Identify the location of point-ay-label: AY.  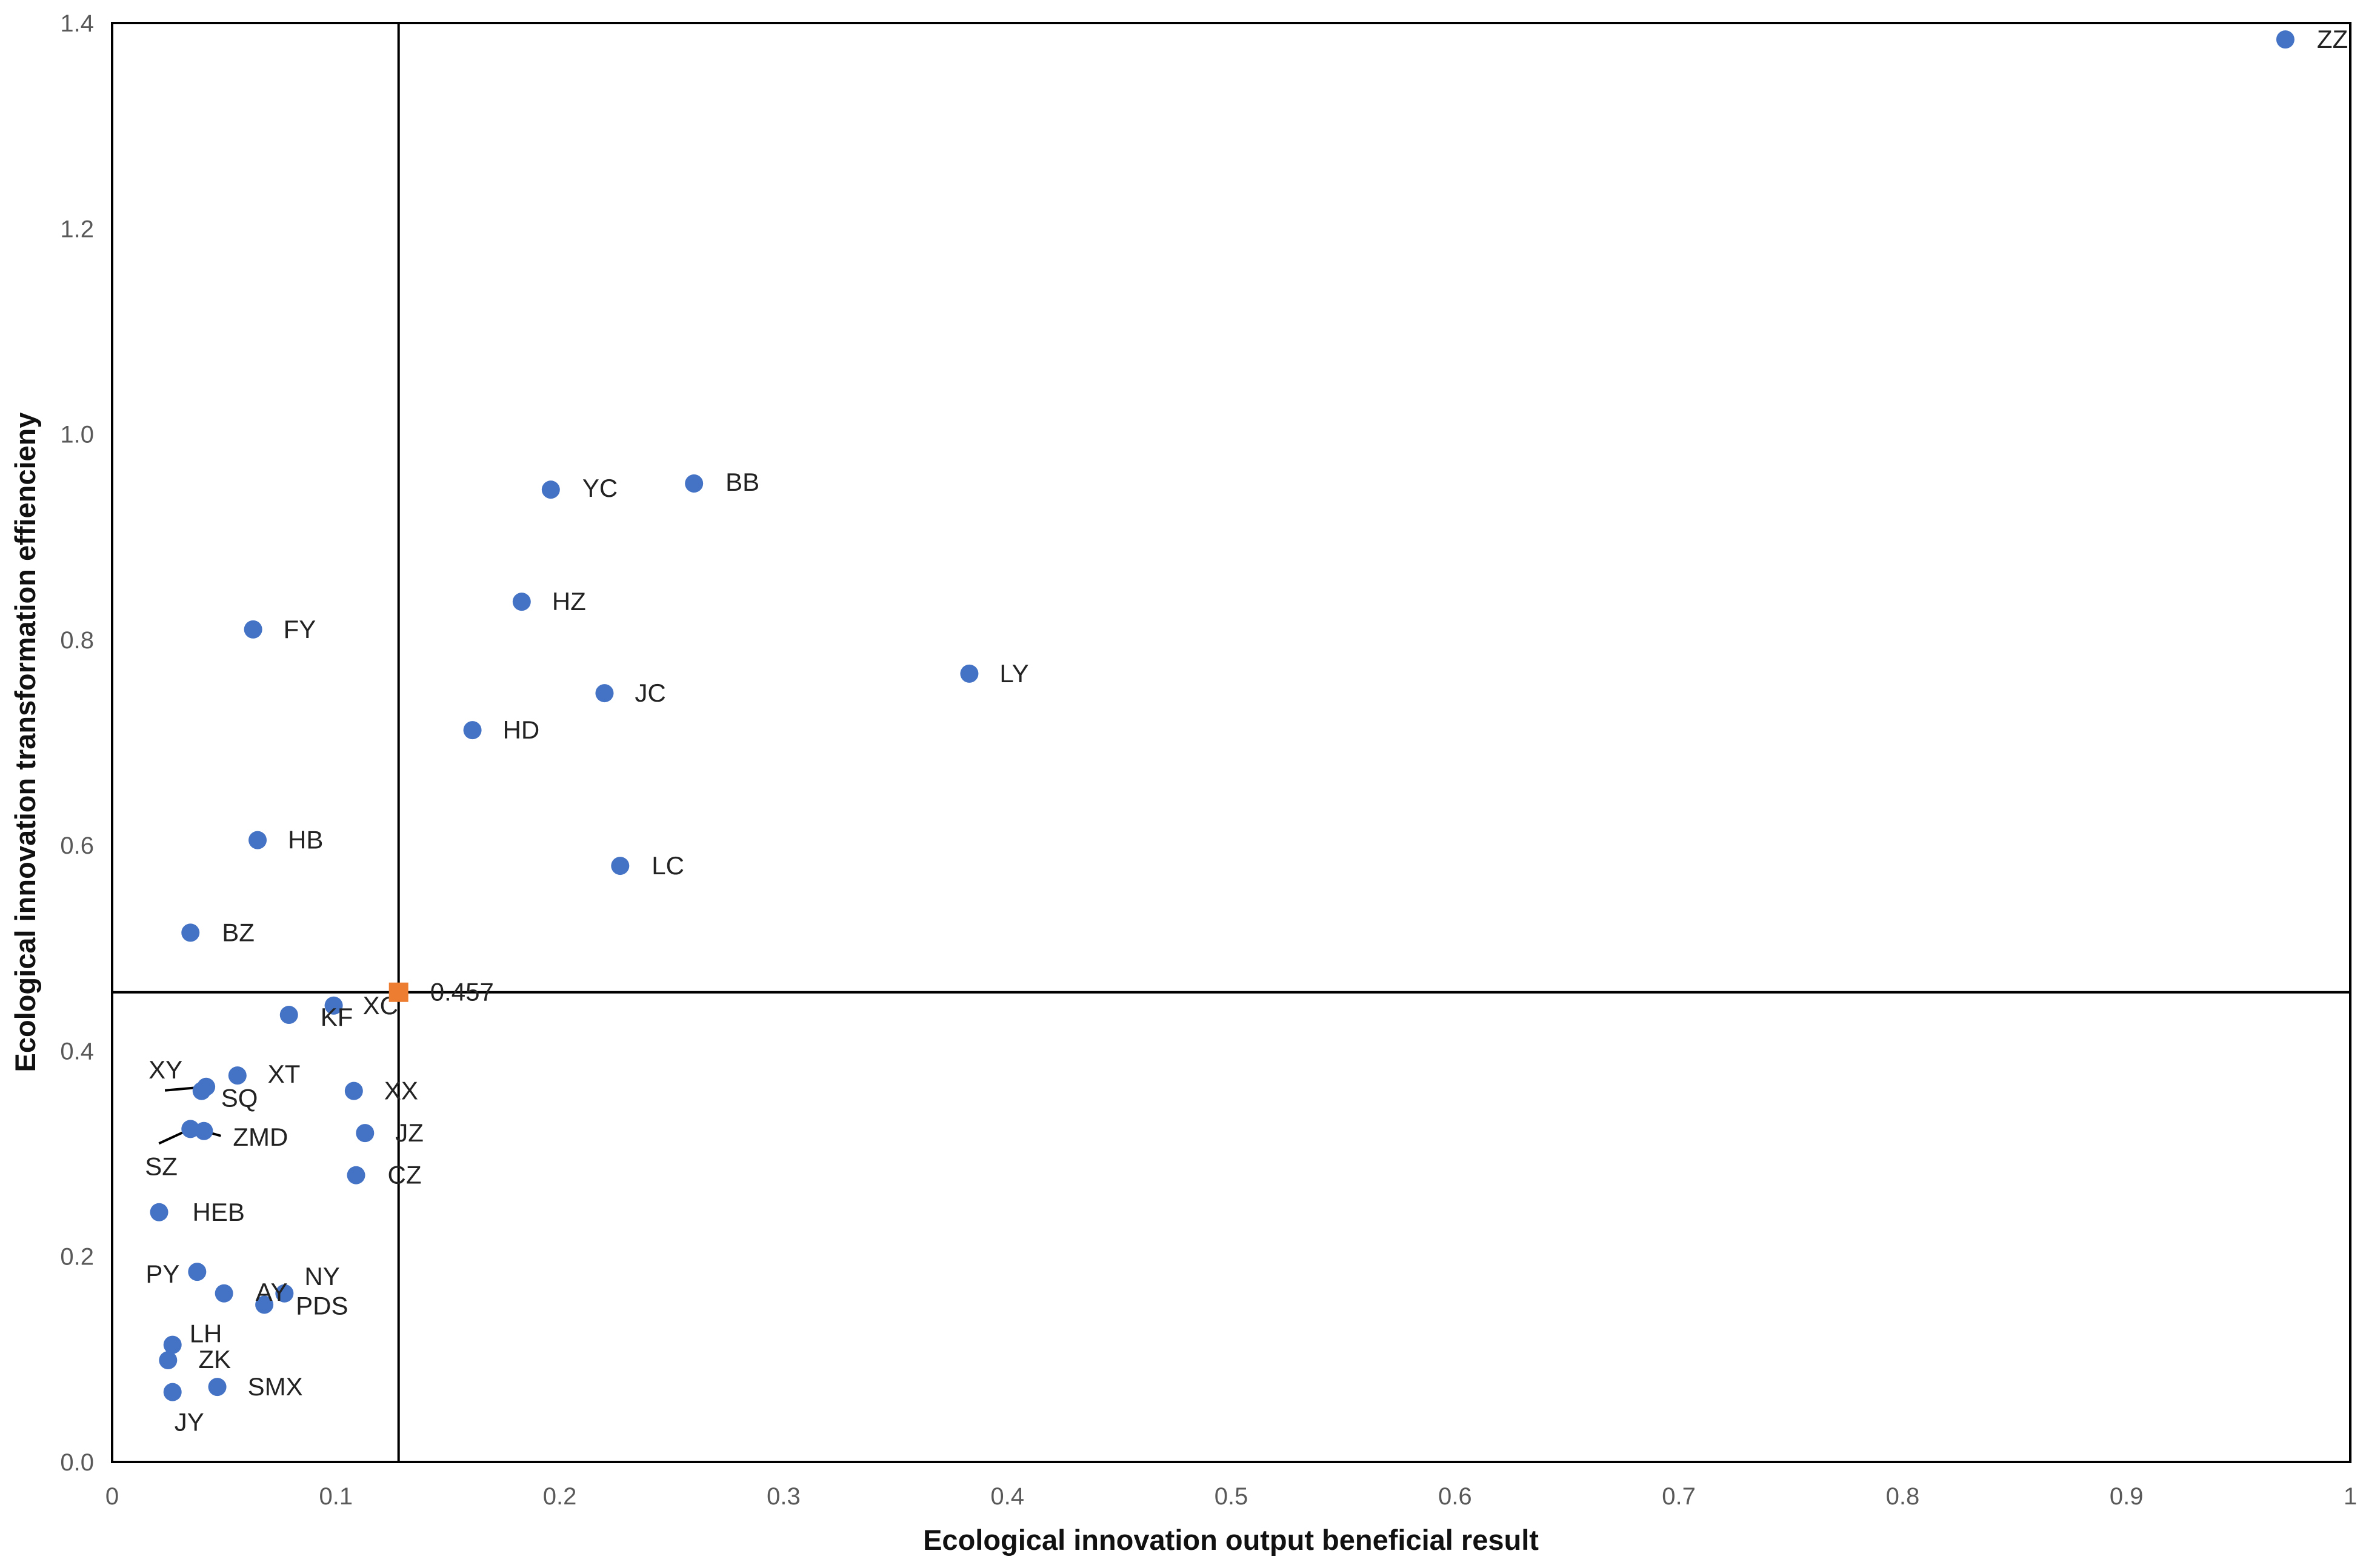
(272, 1292).